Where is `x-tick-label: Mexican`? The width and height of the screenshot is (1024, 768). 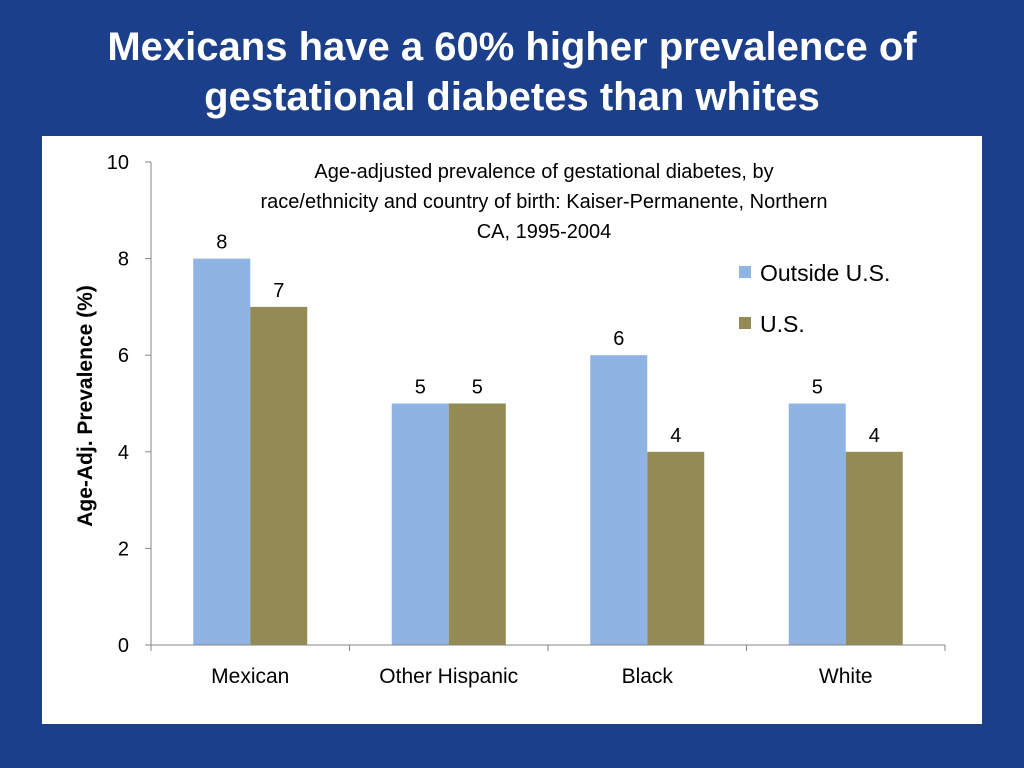 x-tick-label: Mexican is located at coordinates (250, 676).